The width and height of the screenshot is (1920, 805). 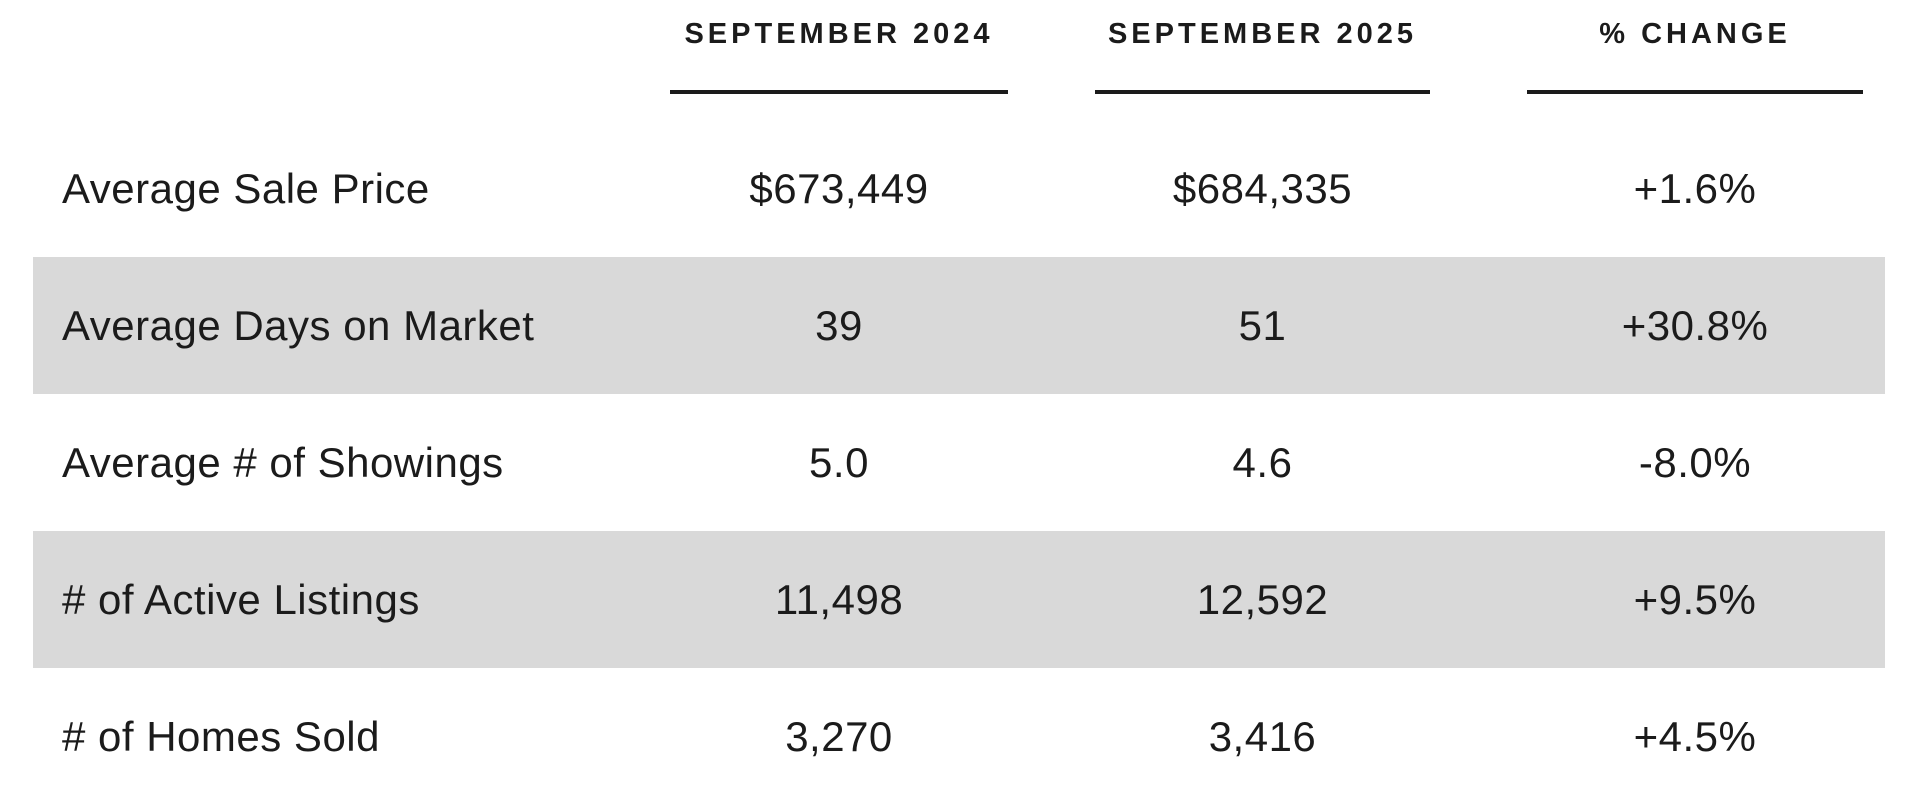 I want to click on cell-sep-2024: 5.0, so click(x=839, y=462).